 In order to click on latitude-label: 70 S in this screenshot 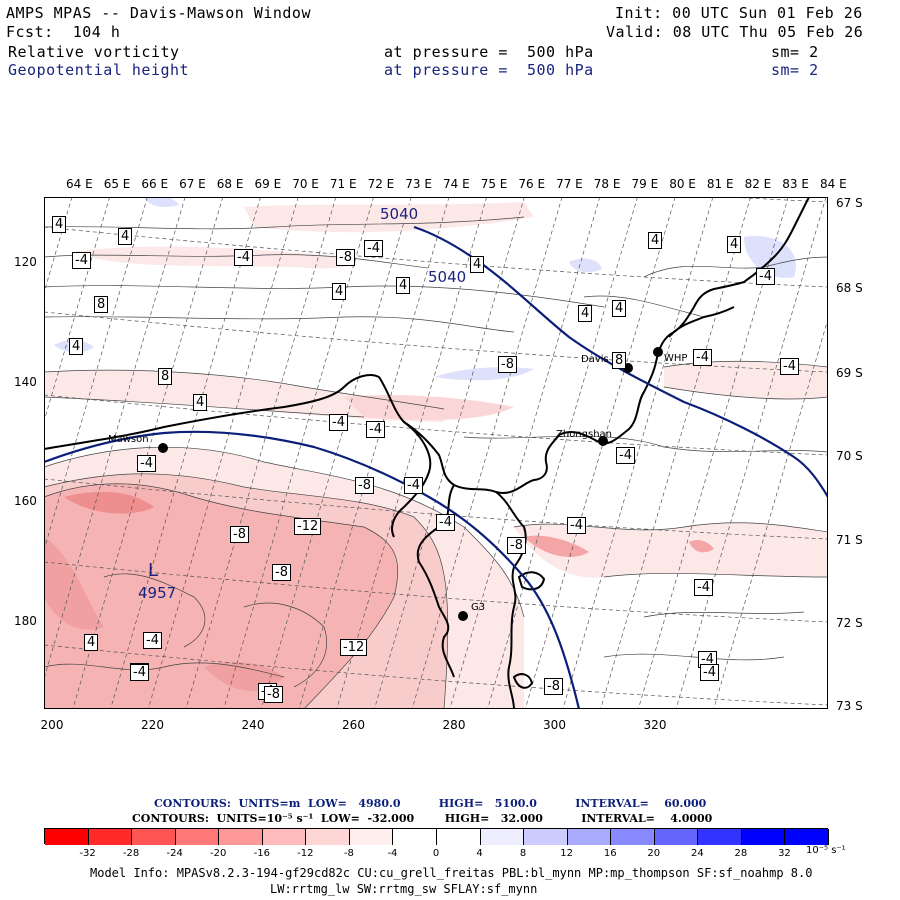, I will do `click(849, 456)`.